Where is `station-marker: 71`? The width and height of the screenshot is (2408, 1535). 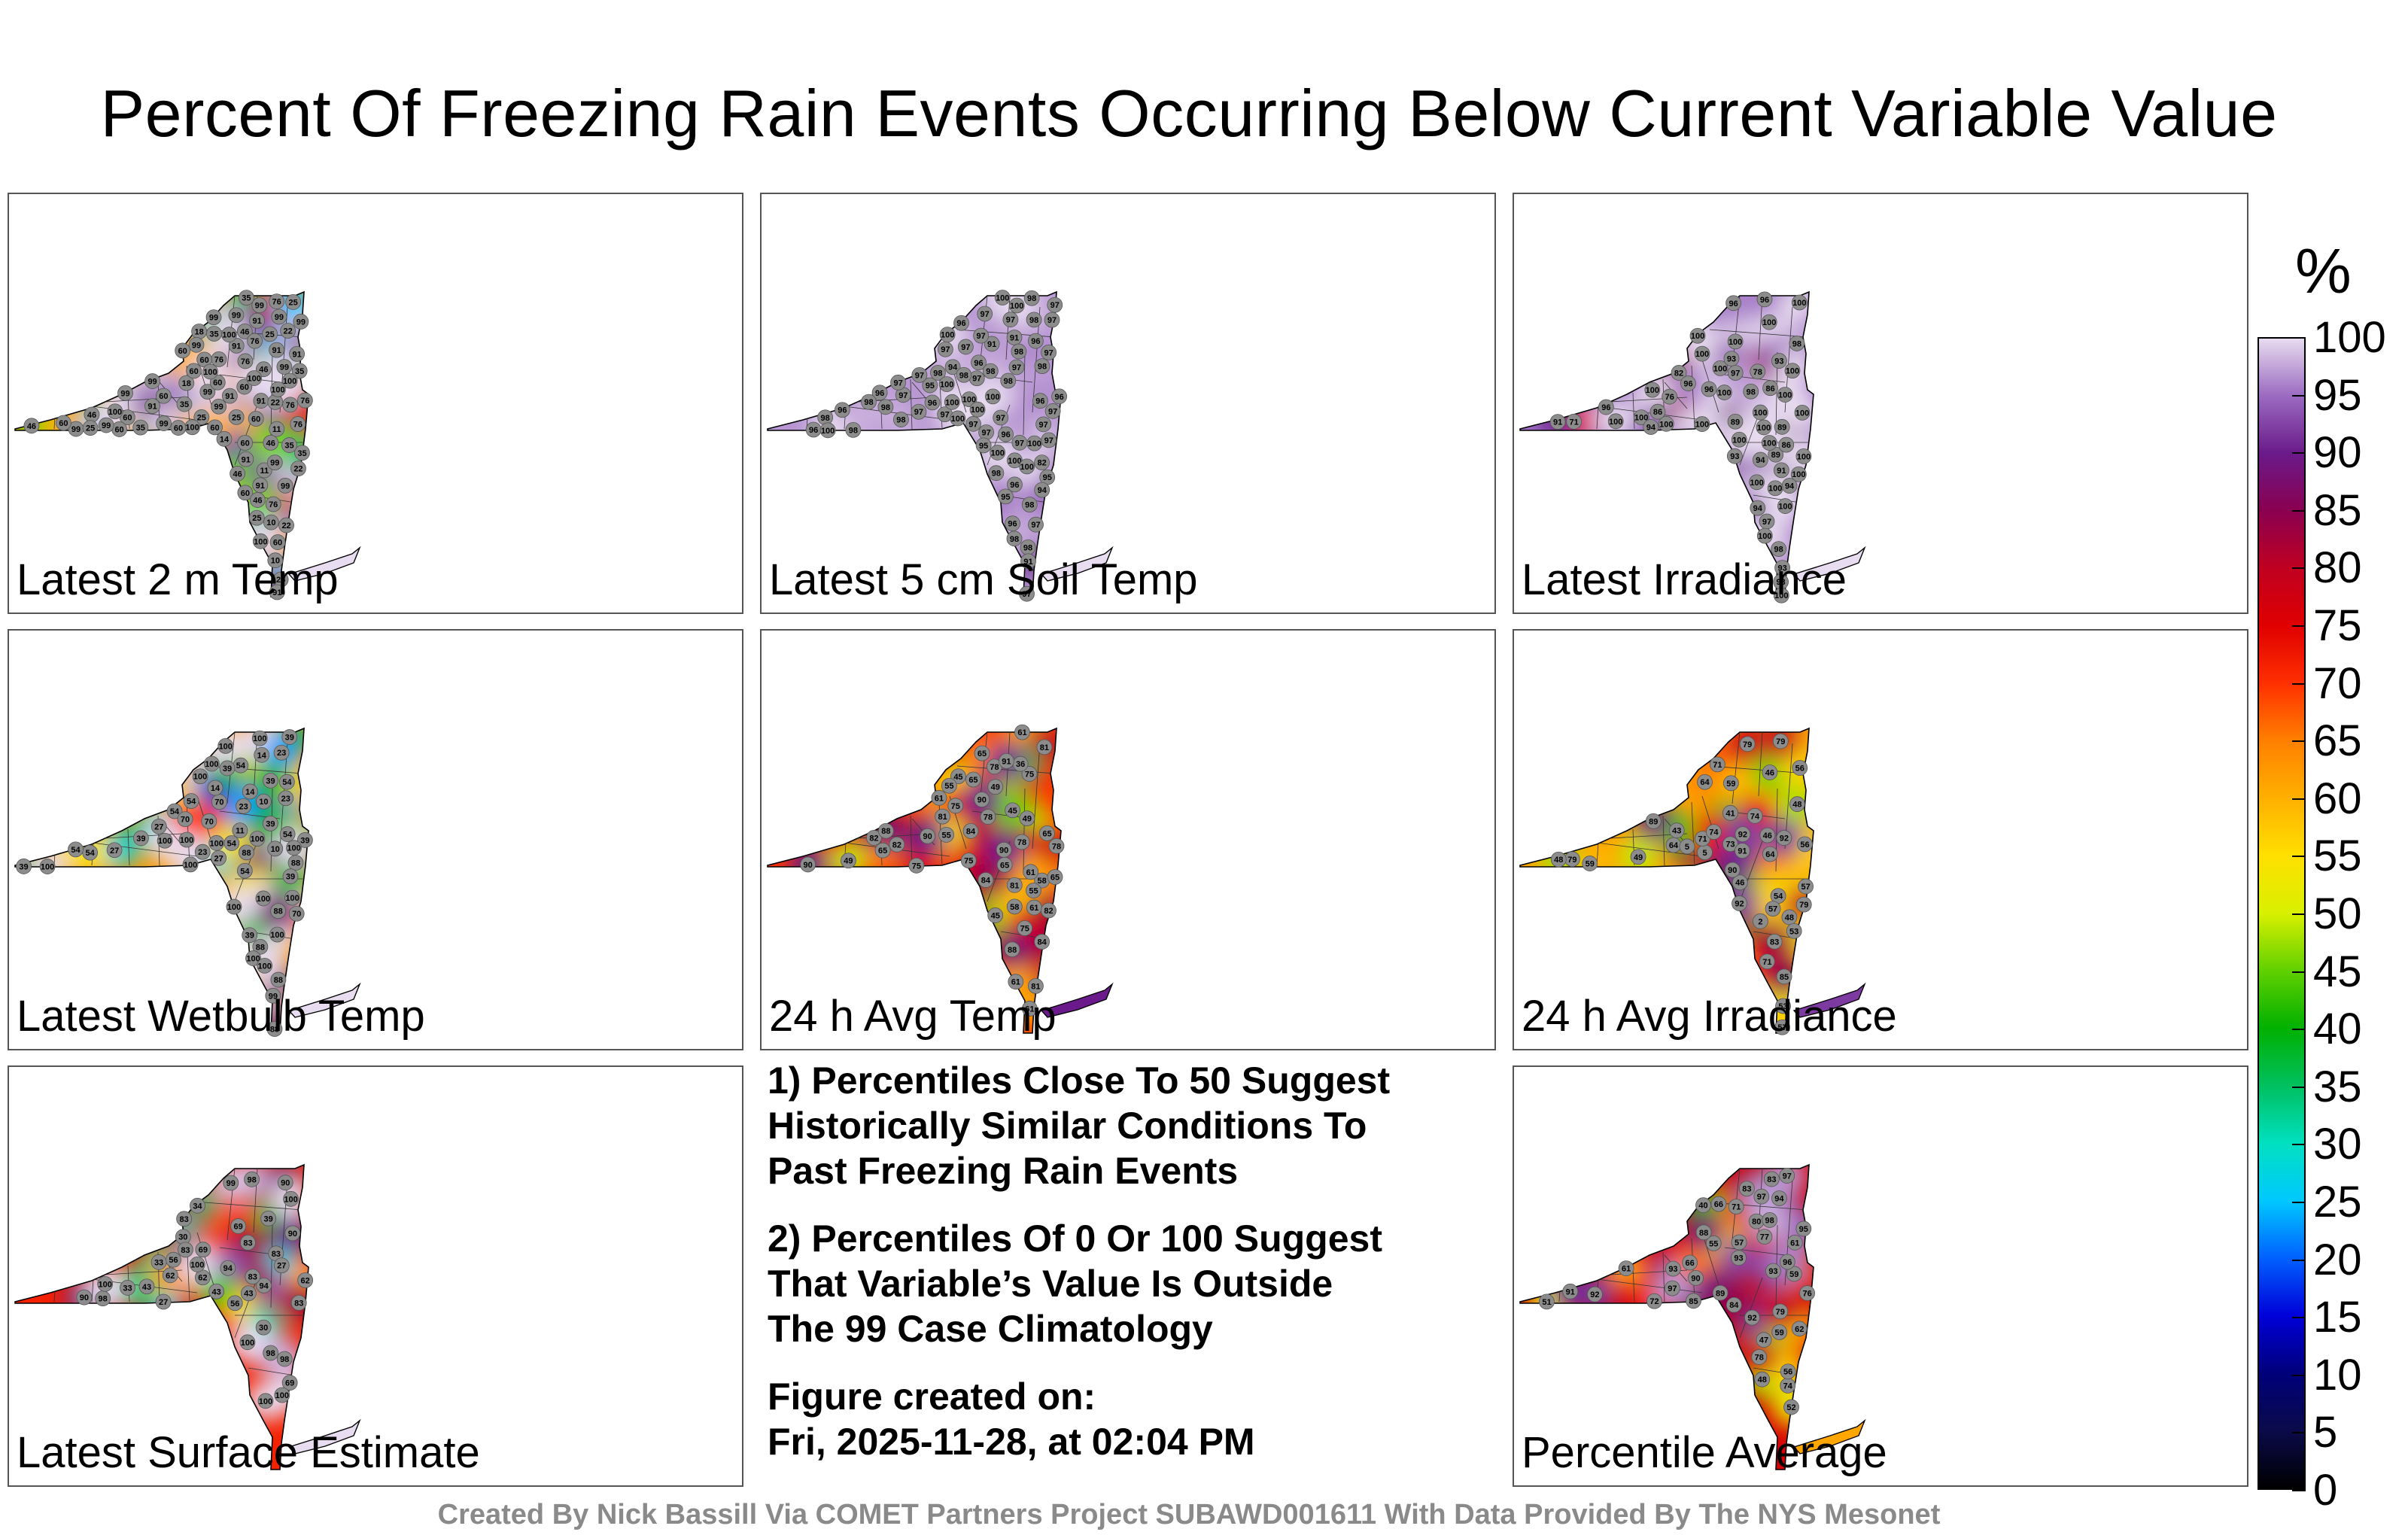 station-marker: 71 is located at coordinates (1574, 421).